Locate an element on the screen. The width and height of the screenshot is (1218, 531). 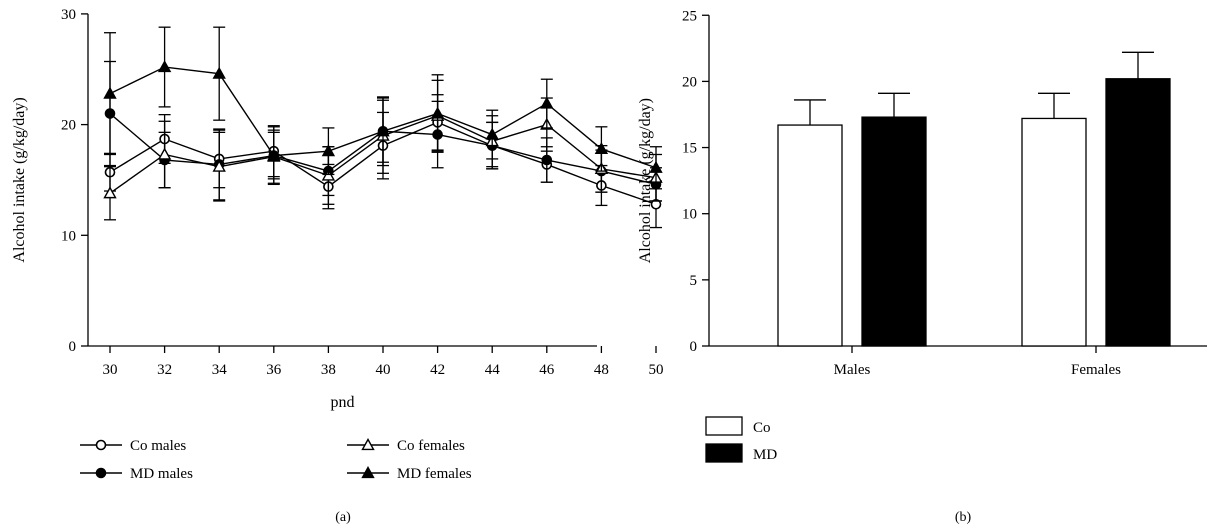
legend-label: MD females is located at coordinates (434, 474).